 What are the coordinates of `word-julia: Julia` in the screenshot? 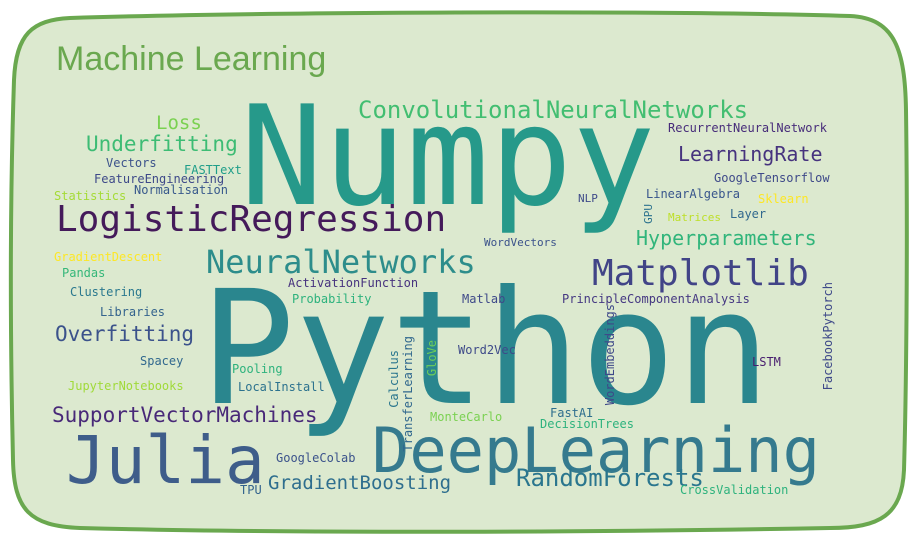 It's located at (165, 460).